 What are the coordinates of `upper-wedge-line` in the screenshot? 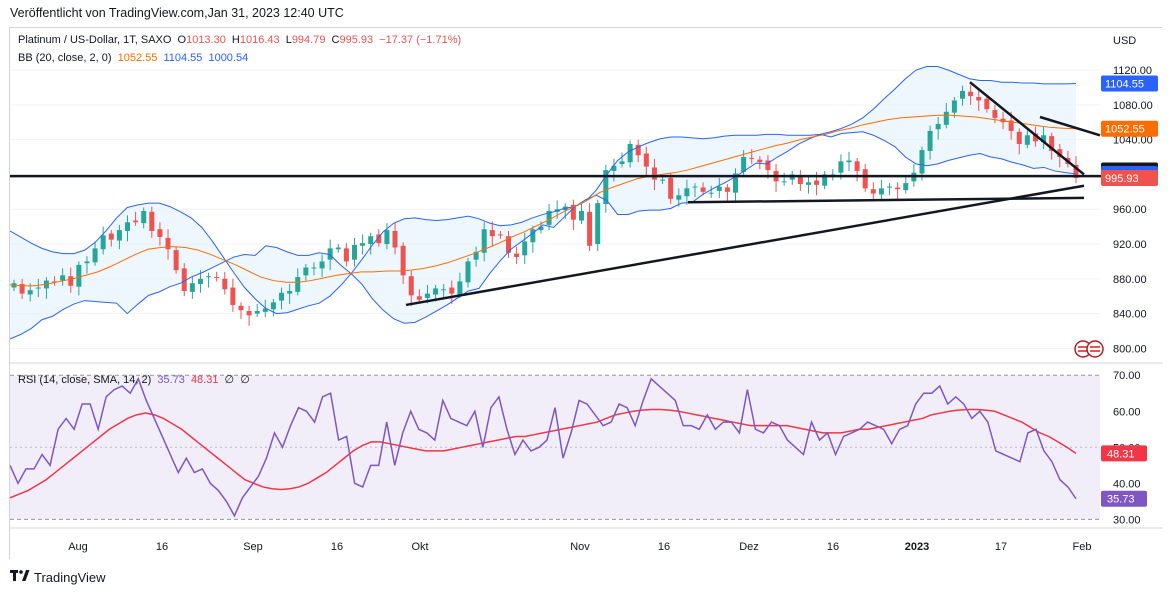 It's located at (1070, 126).